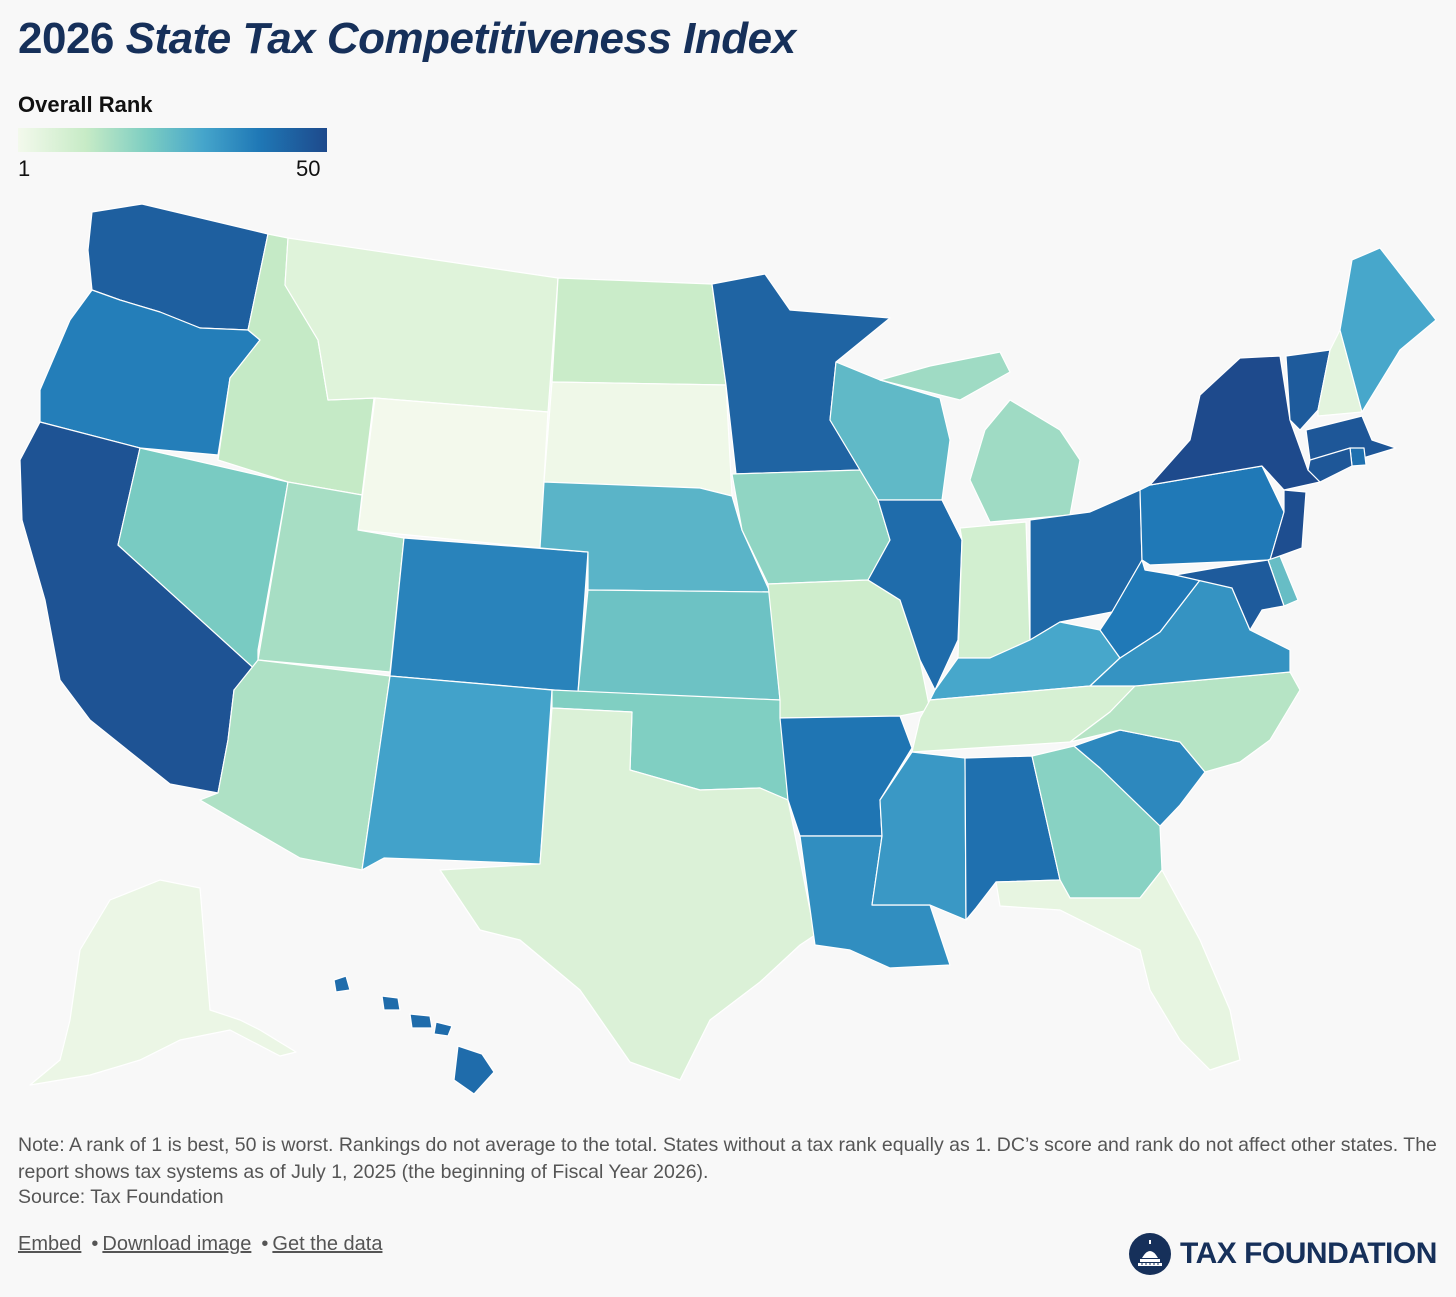  Describe the element at coordinates (638, 439) in the screenshot. I see `state-SD` at that location.